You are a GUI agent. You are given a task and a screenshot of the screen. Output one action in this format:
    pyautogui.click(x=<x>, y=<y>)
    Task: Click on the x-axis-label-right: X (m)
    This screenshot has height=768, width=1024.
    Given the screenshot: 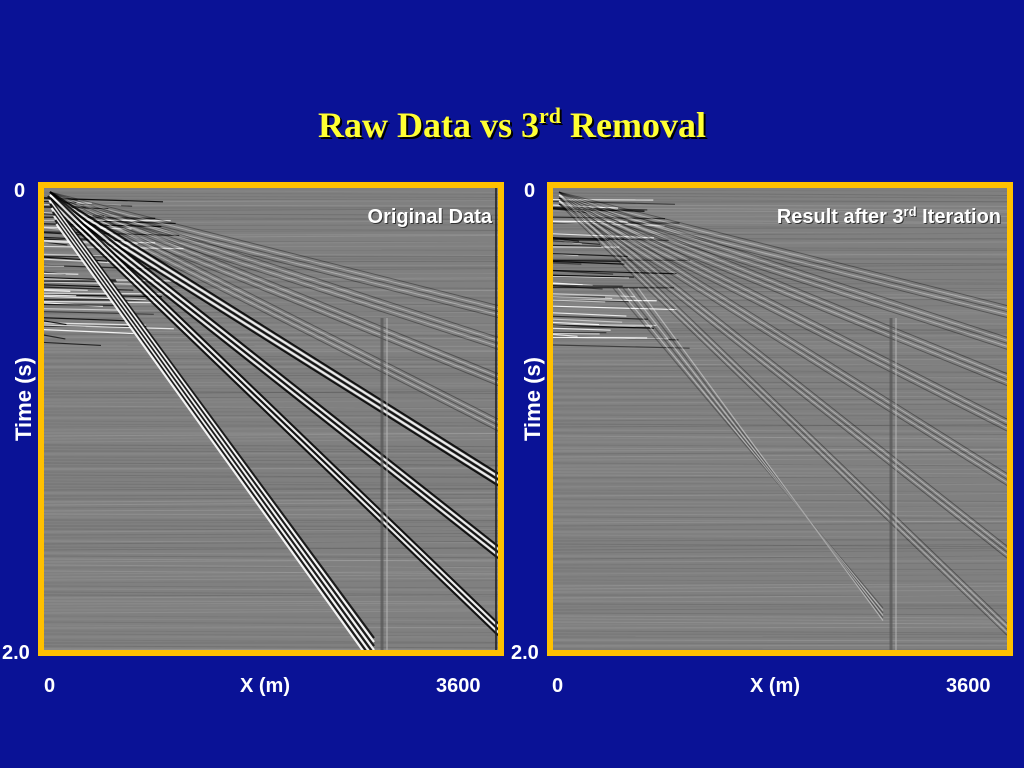 What is the action you would take?
    pyautogui.click(x=775, y=686)
    